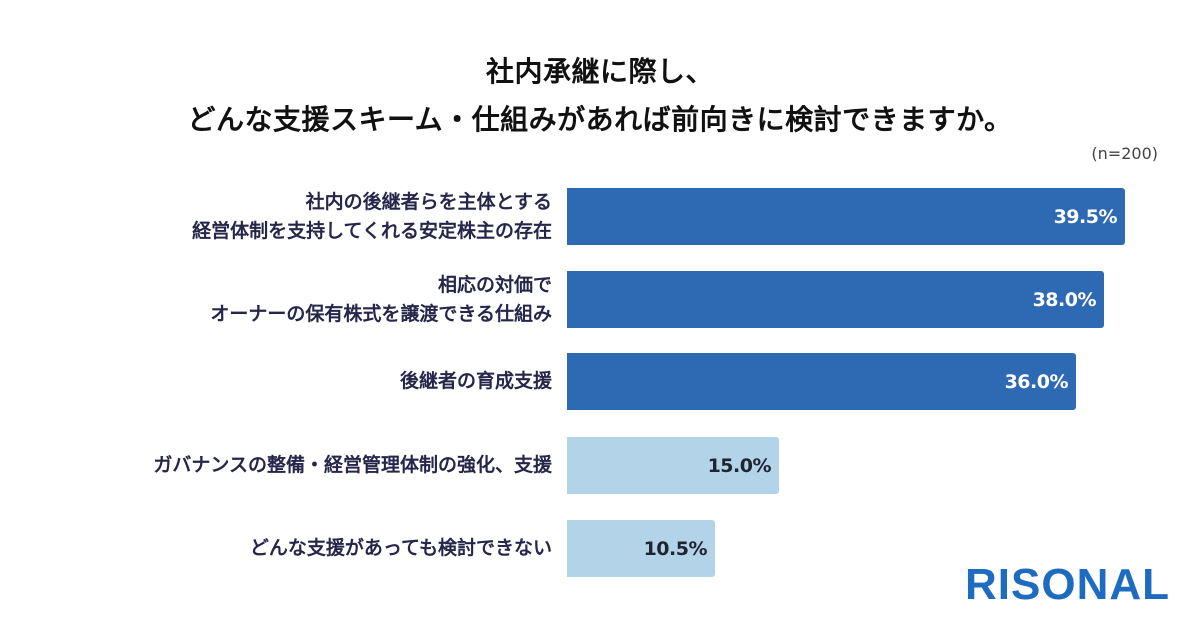 The height and width of the screenshot is (628, 1200). Describe the element at coordinates (846, 216) in the screenshot. I see `bar: 39.5%` at that location.